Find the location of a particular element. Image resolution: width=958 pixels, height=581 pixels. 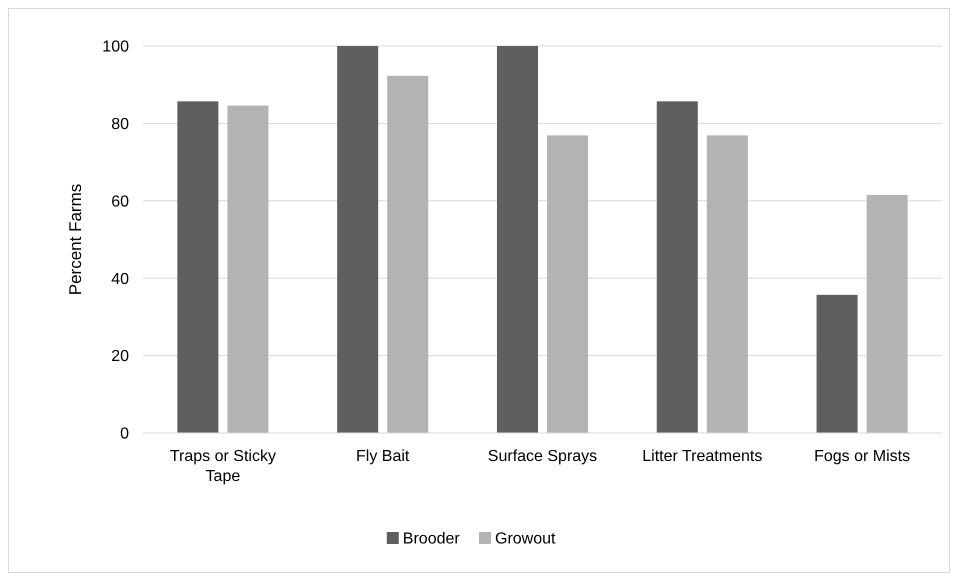

y-tick-label: 100 is located at coordinates (116, 47).